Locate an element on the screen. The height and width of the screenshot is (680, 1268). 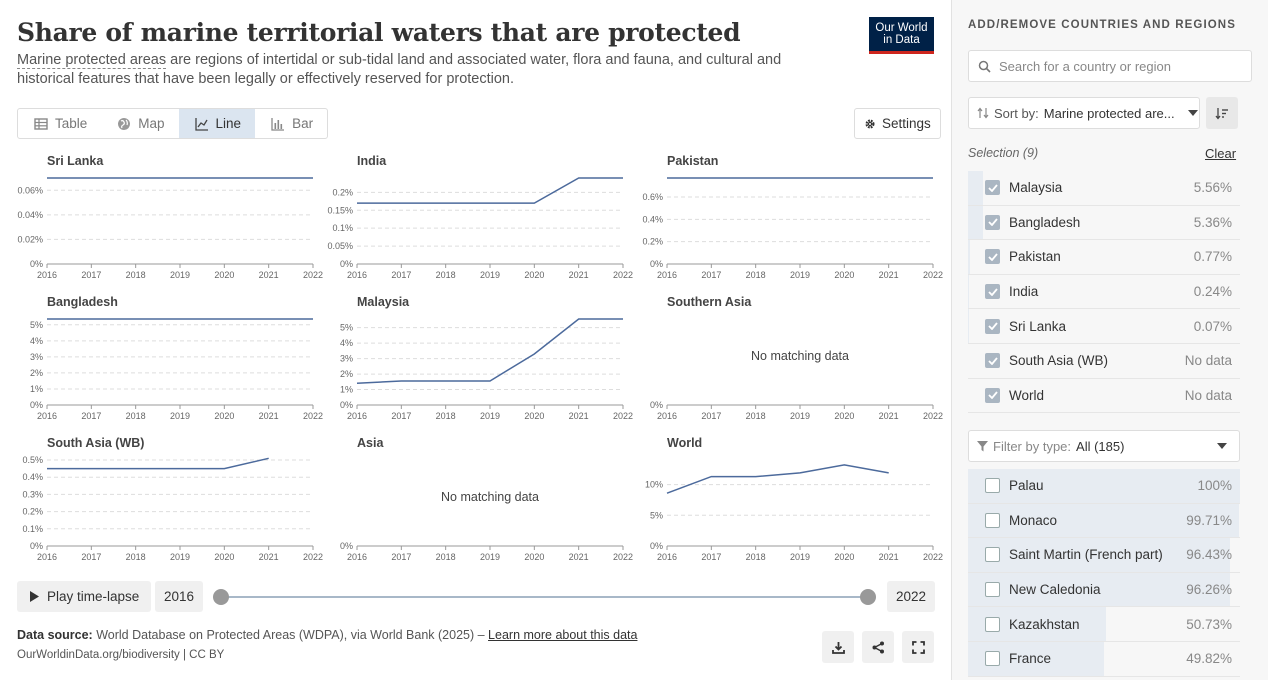
download-icon is located at coordinates (838, 647).